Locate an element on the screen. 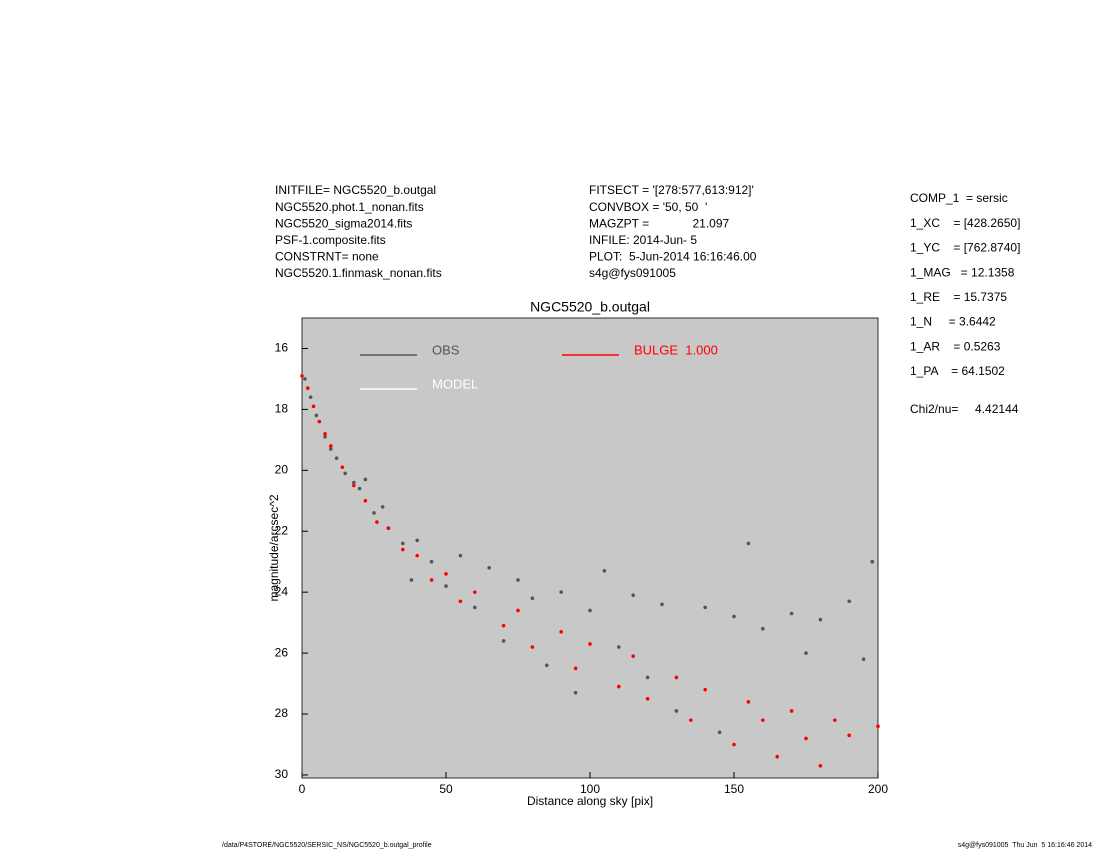 The width and height of the screenshot is (1100, 855). header-left-line: NGC5520.phot.1_nonan.fits is located at coordinates (349, 207).